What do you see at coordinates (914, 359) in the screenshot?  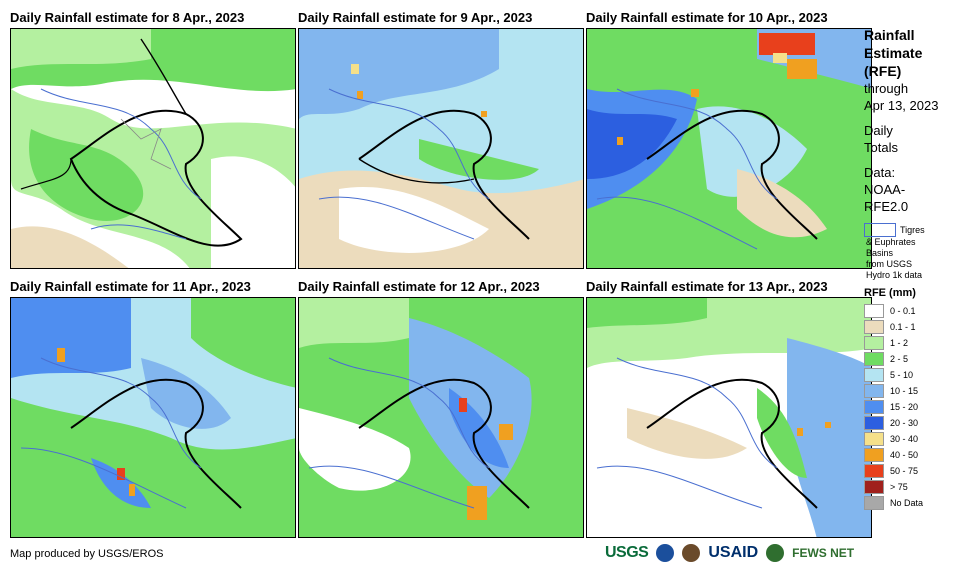 I see `rfe-class-3: 2 - 5` at bounding box center [914, 359].